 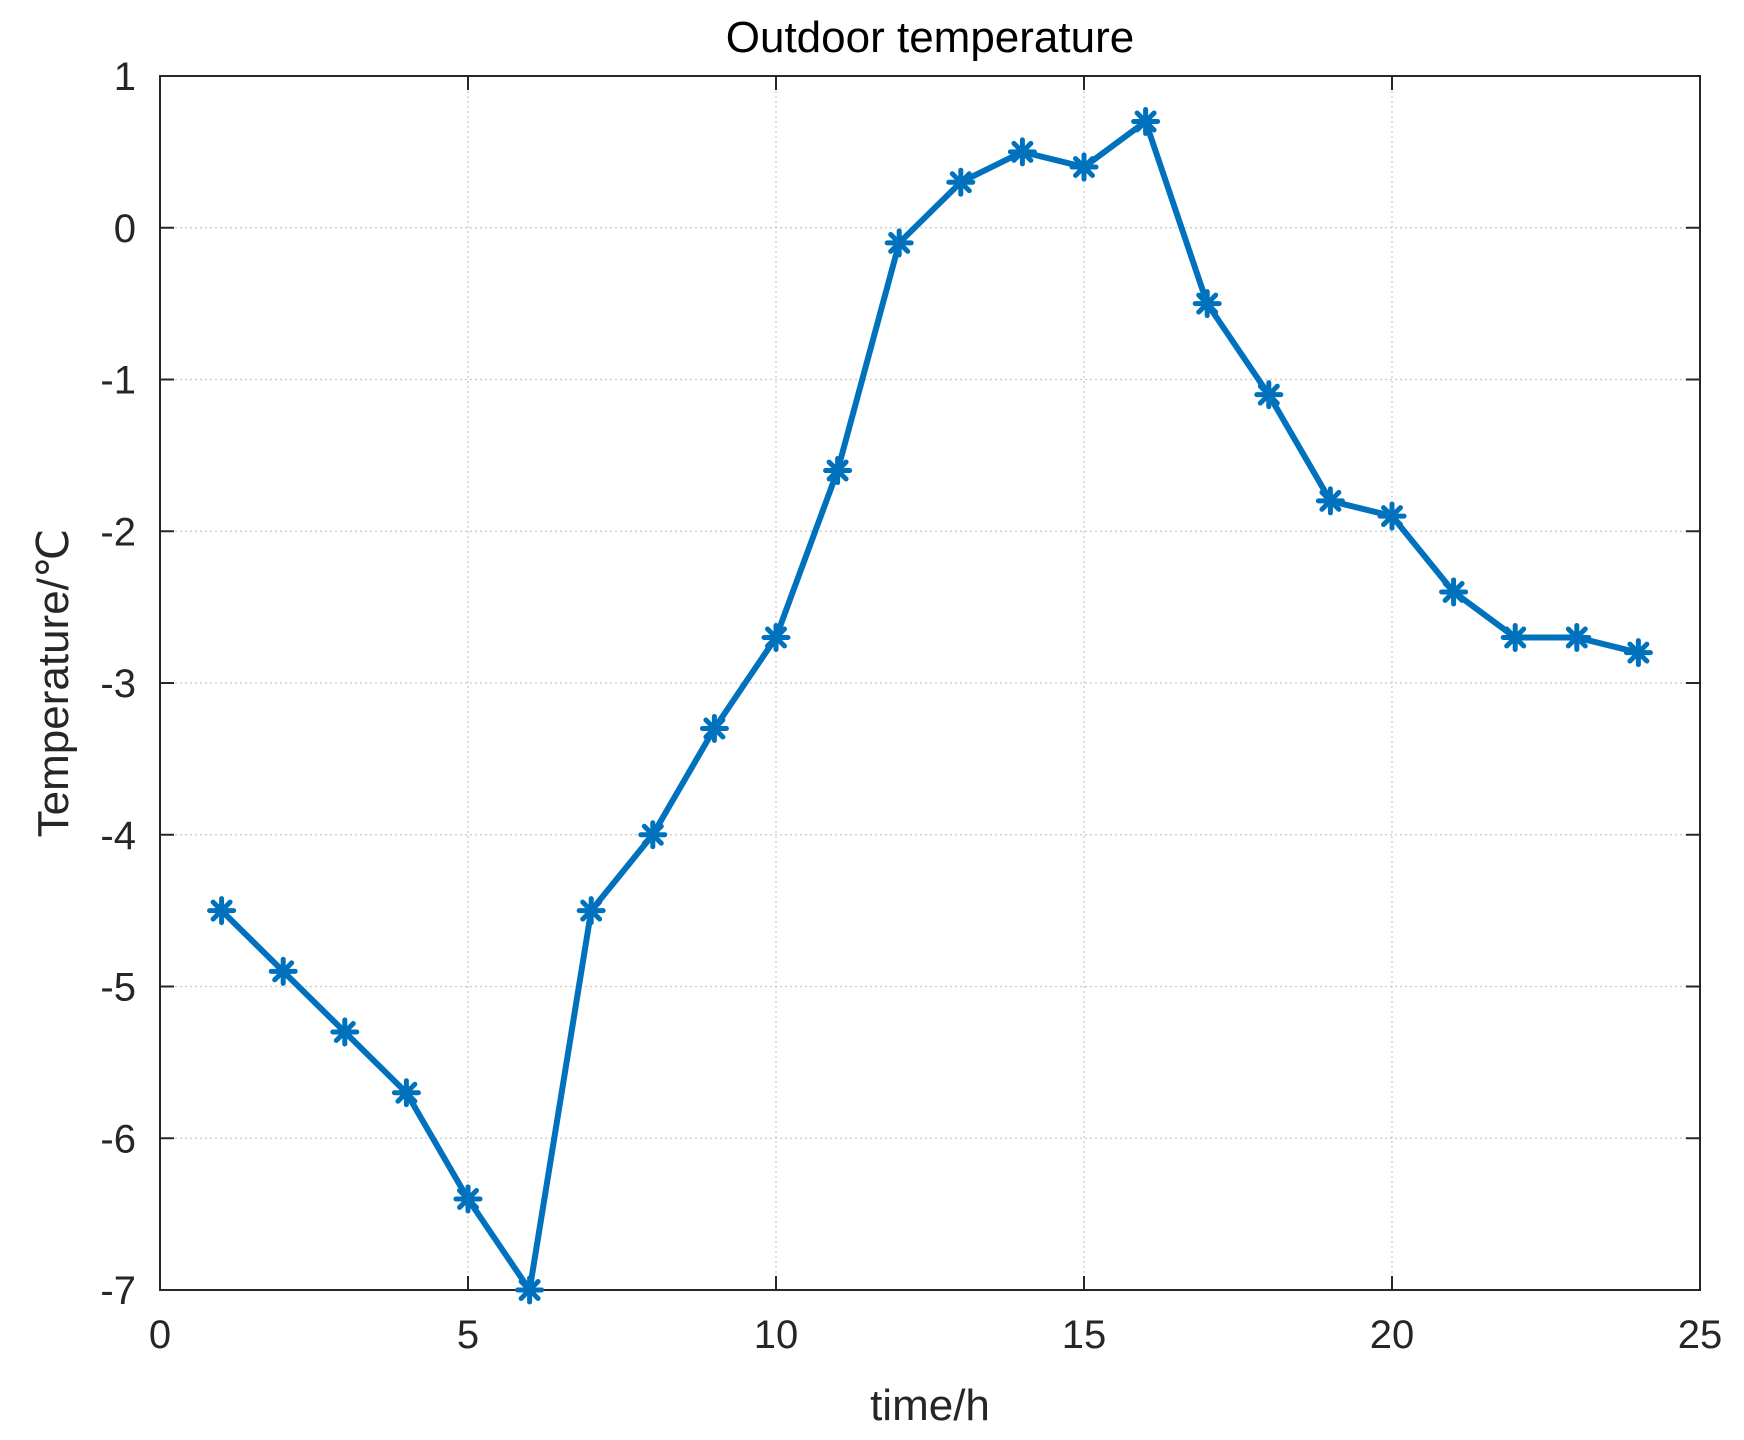 I want to click on x-tick-label: 15, so click(x=1084, y=1335).